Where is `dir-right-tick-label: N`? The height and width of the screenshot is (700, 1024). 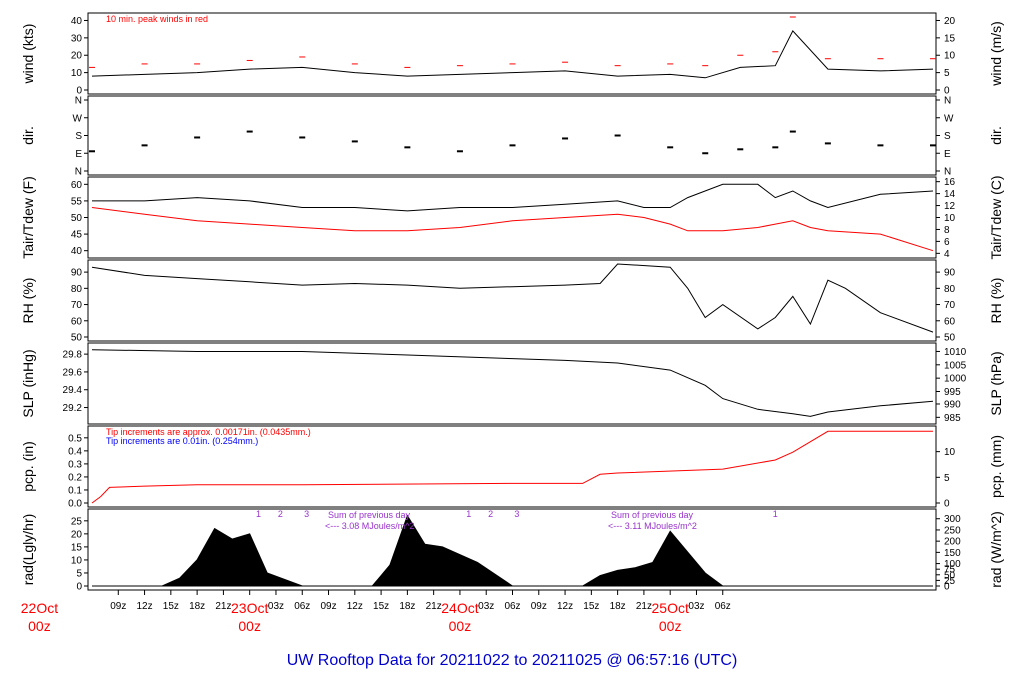
dir-right-tick-label: N is located at coordinates (947, 101).